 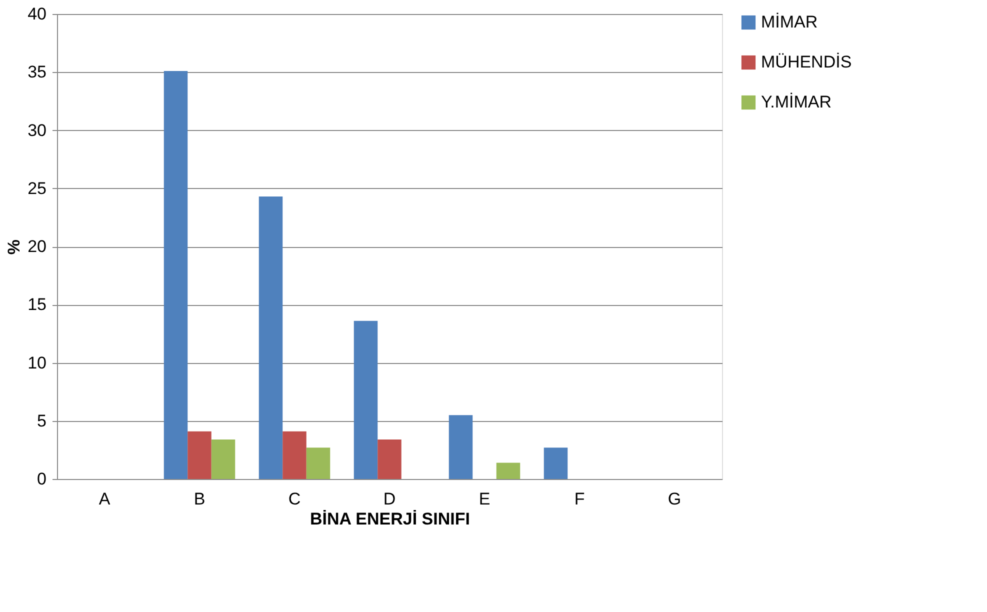 I want to click on y-tick-label: 35, so click(x=37, y=72).